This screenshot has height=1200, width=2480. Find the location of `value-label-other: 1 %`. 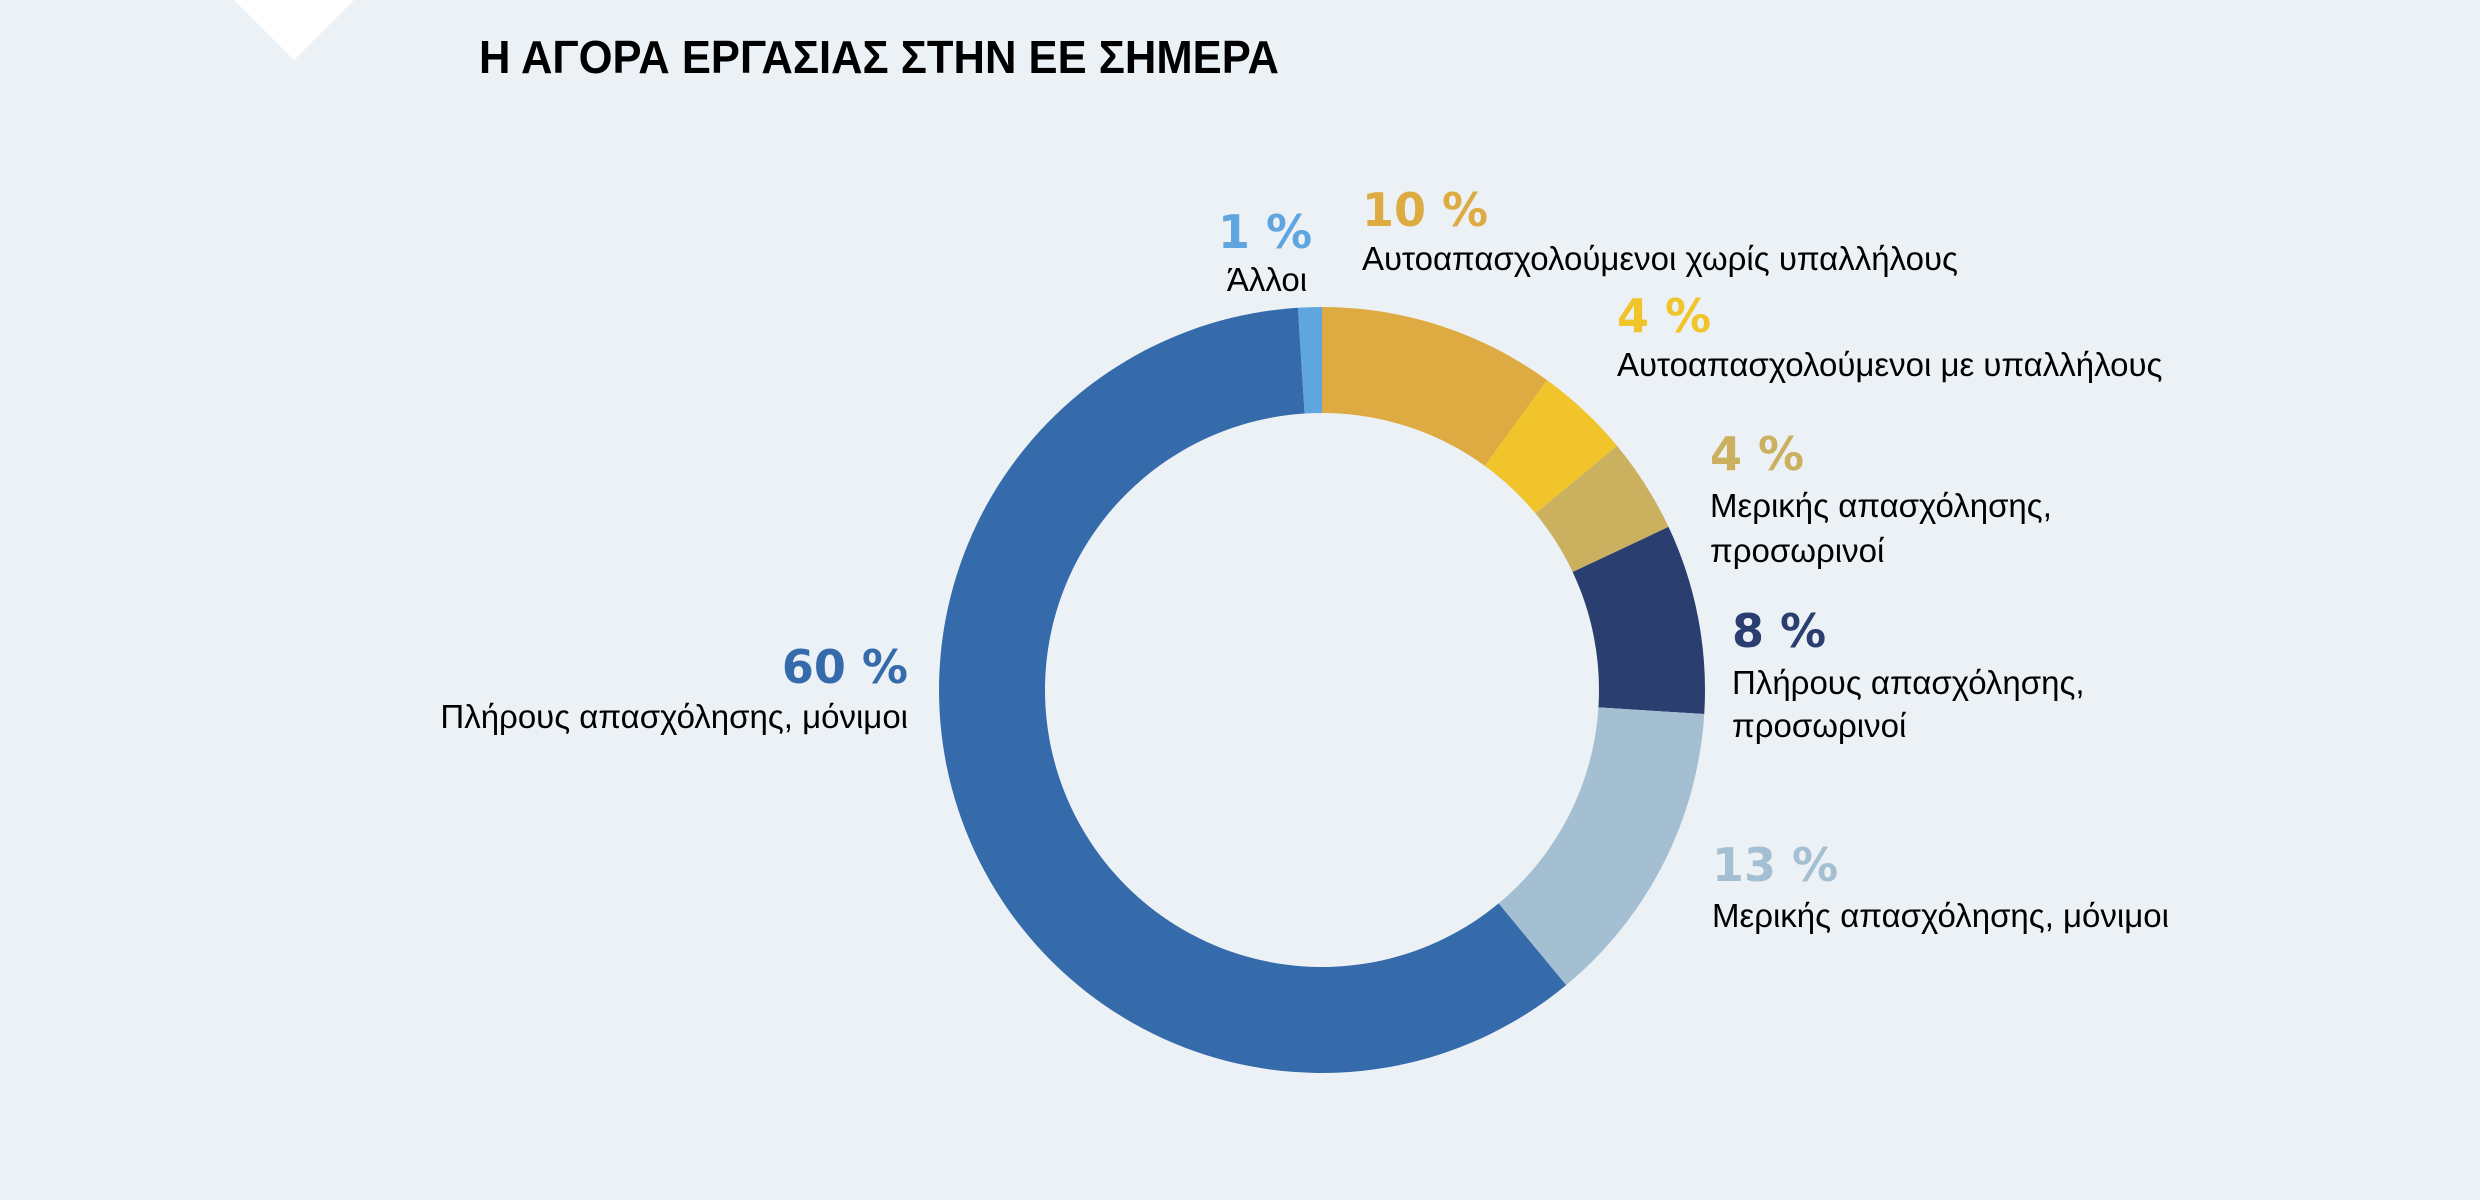

value-label-other: 1 % is located at coordinates (1265, 232).